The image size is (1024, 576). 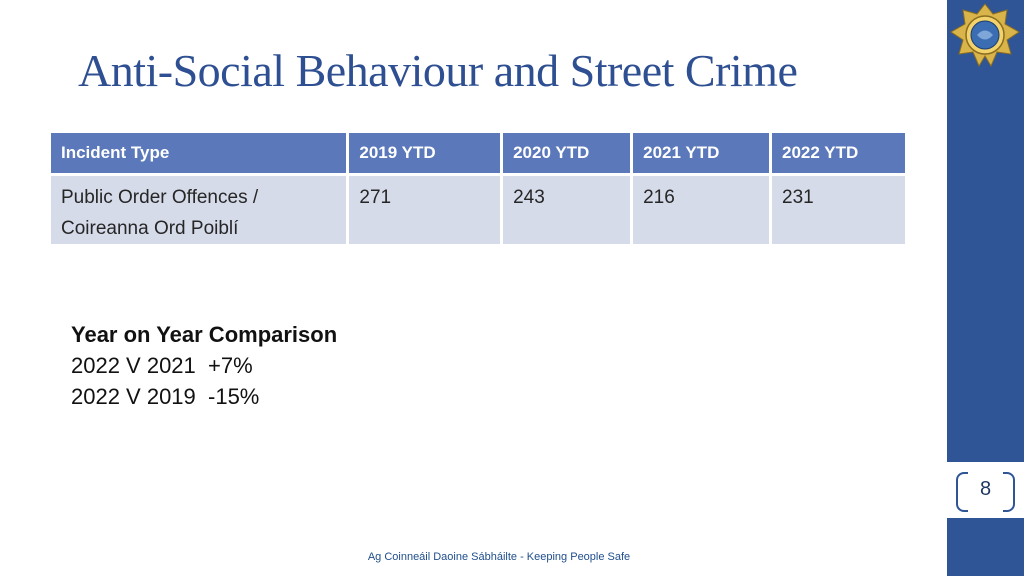 What do you see at coordinates (962, 492) in the screenshot?
I see `left-bracket` at bounding box center [962, 492].